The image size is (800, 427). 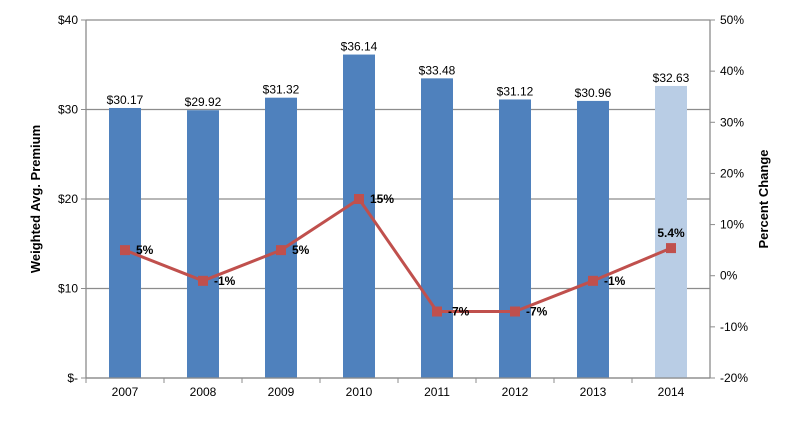 I want to click on bar-label: $32.63, so click(x=671, y=78).